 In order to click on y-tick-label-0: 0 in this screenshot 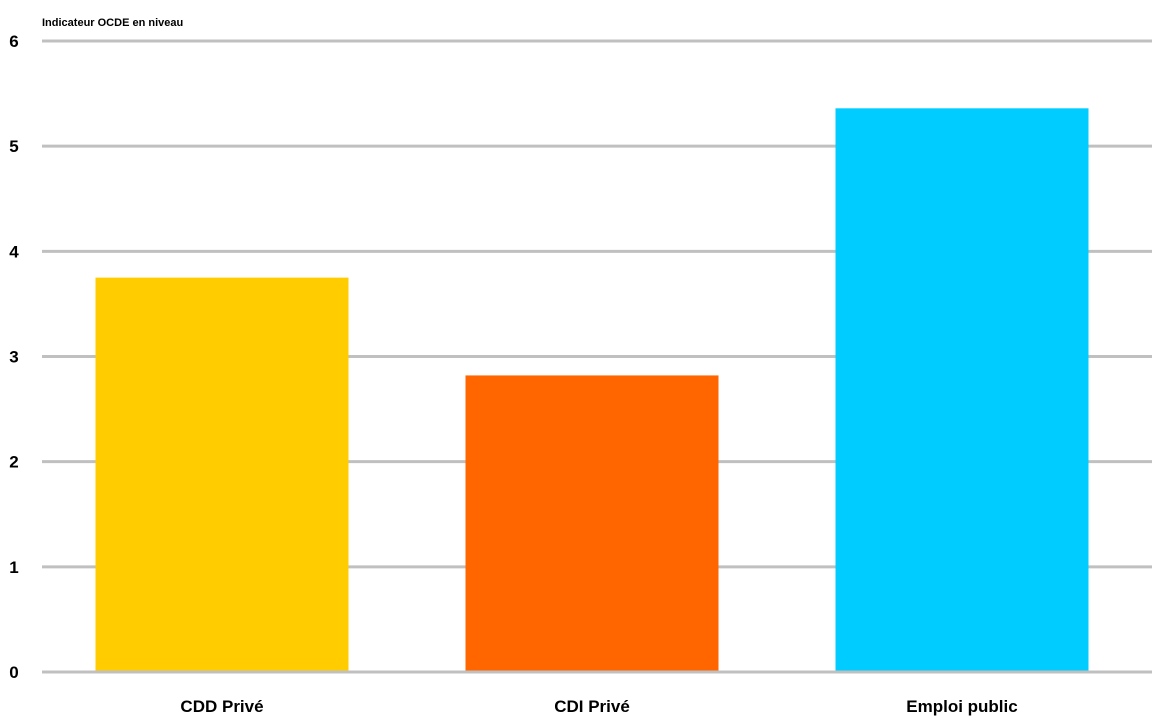, I will do `click(13, 672)`.